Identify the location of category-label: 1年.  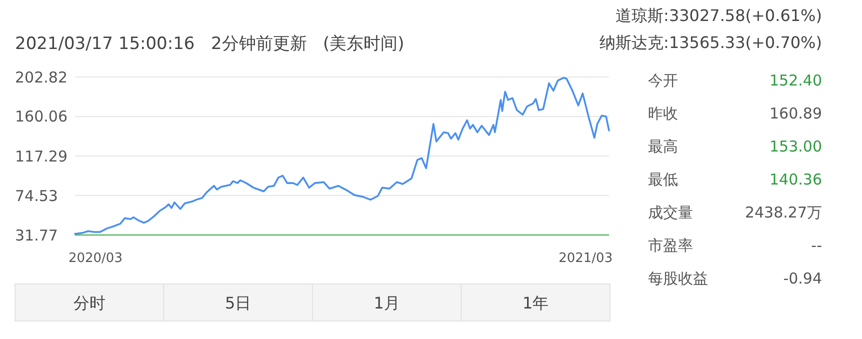
(535, 303).